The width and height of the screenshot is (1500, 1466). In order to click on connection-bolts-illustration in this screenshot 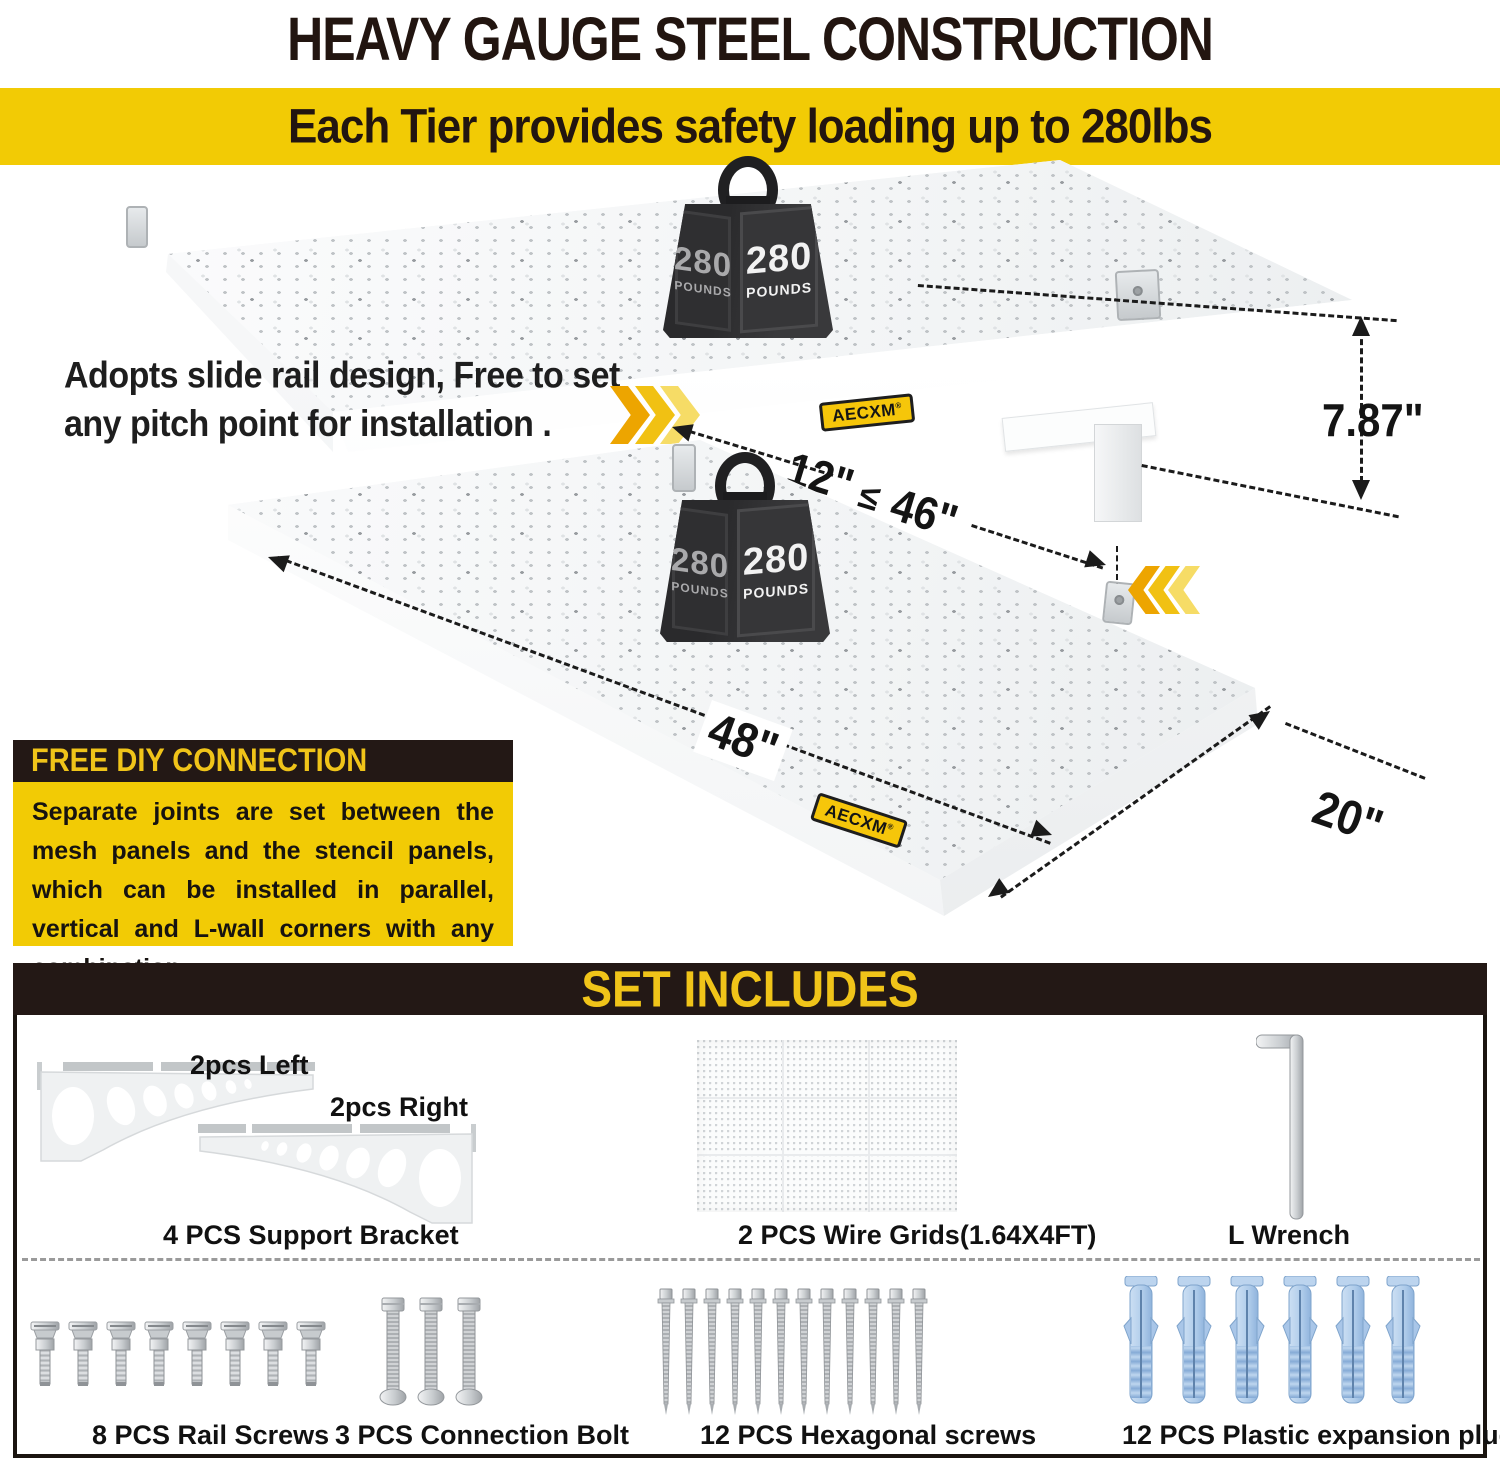, I will do `click(431, 1351)`.